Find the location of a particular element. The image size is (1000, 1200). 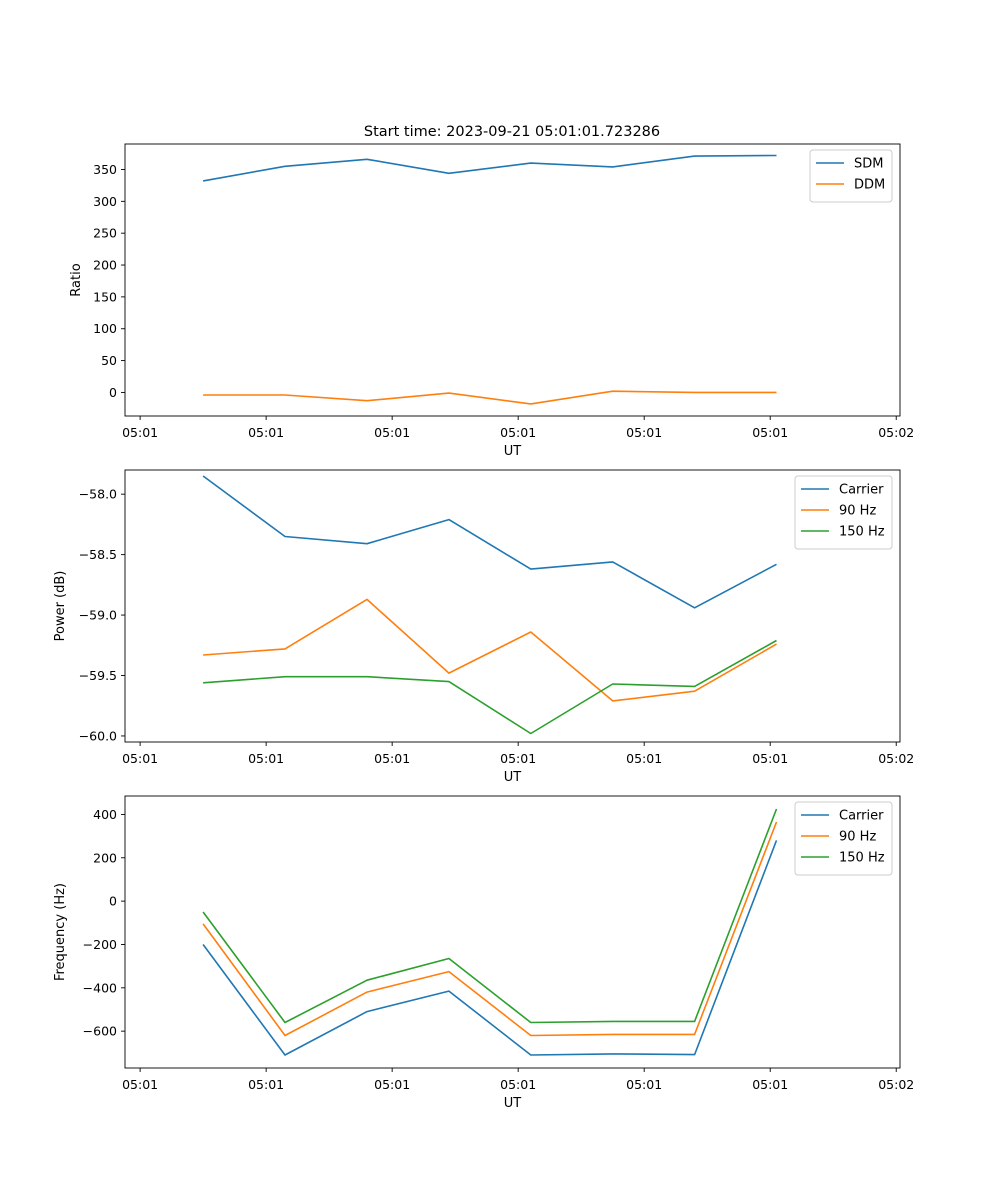

y-tick-label: −59.5 is located at coordinates (98, 675).